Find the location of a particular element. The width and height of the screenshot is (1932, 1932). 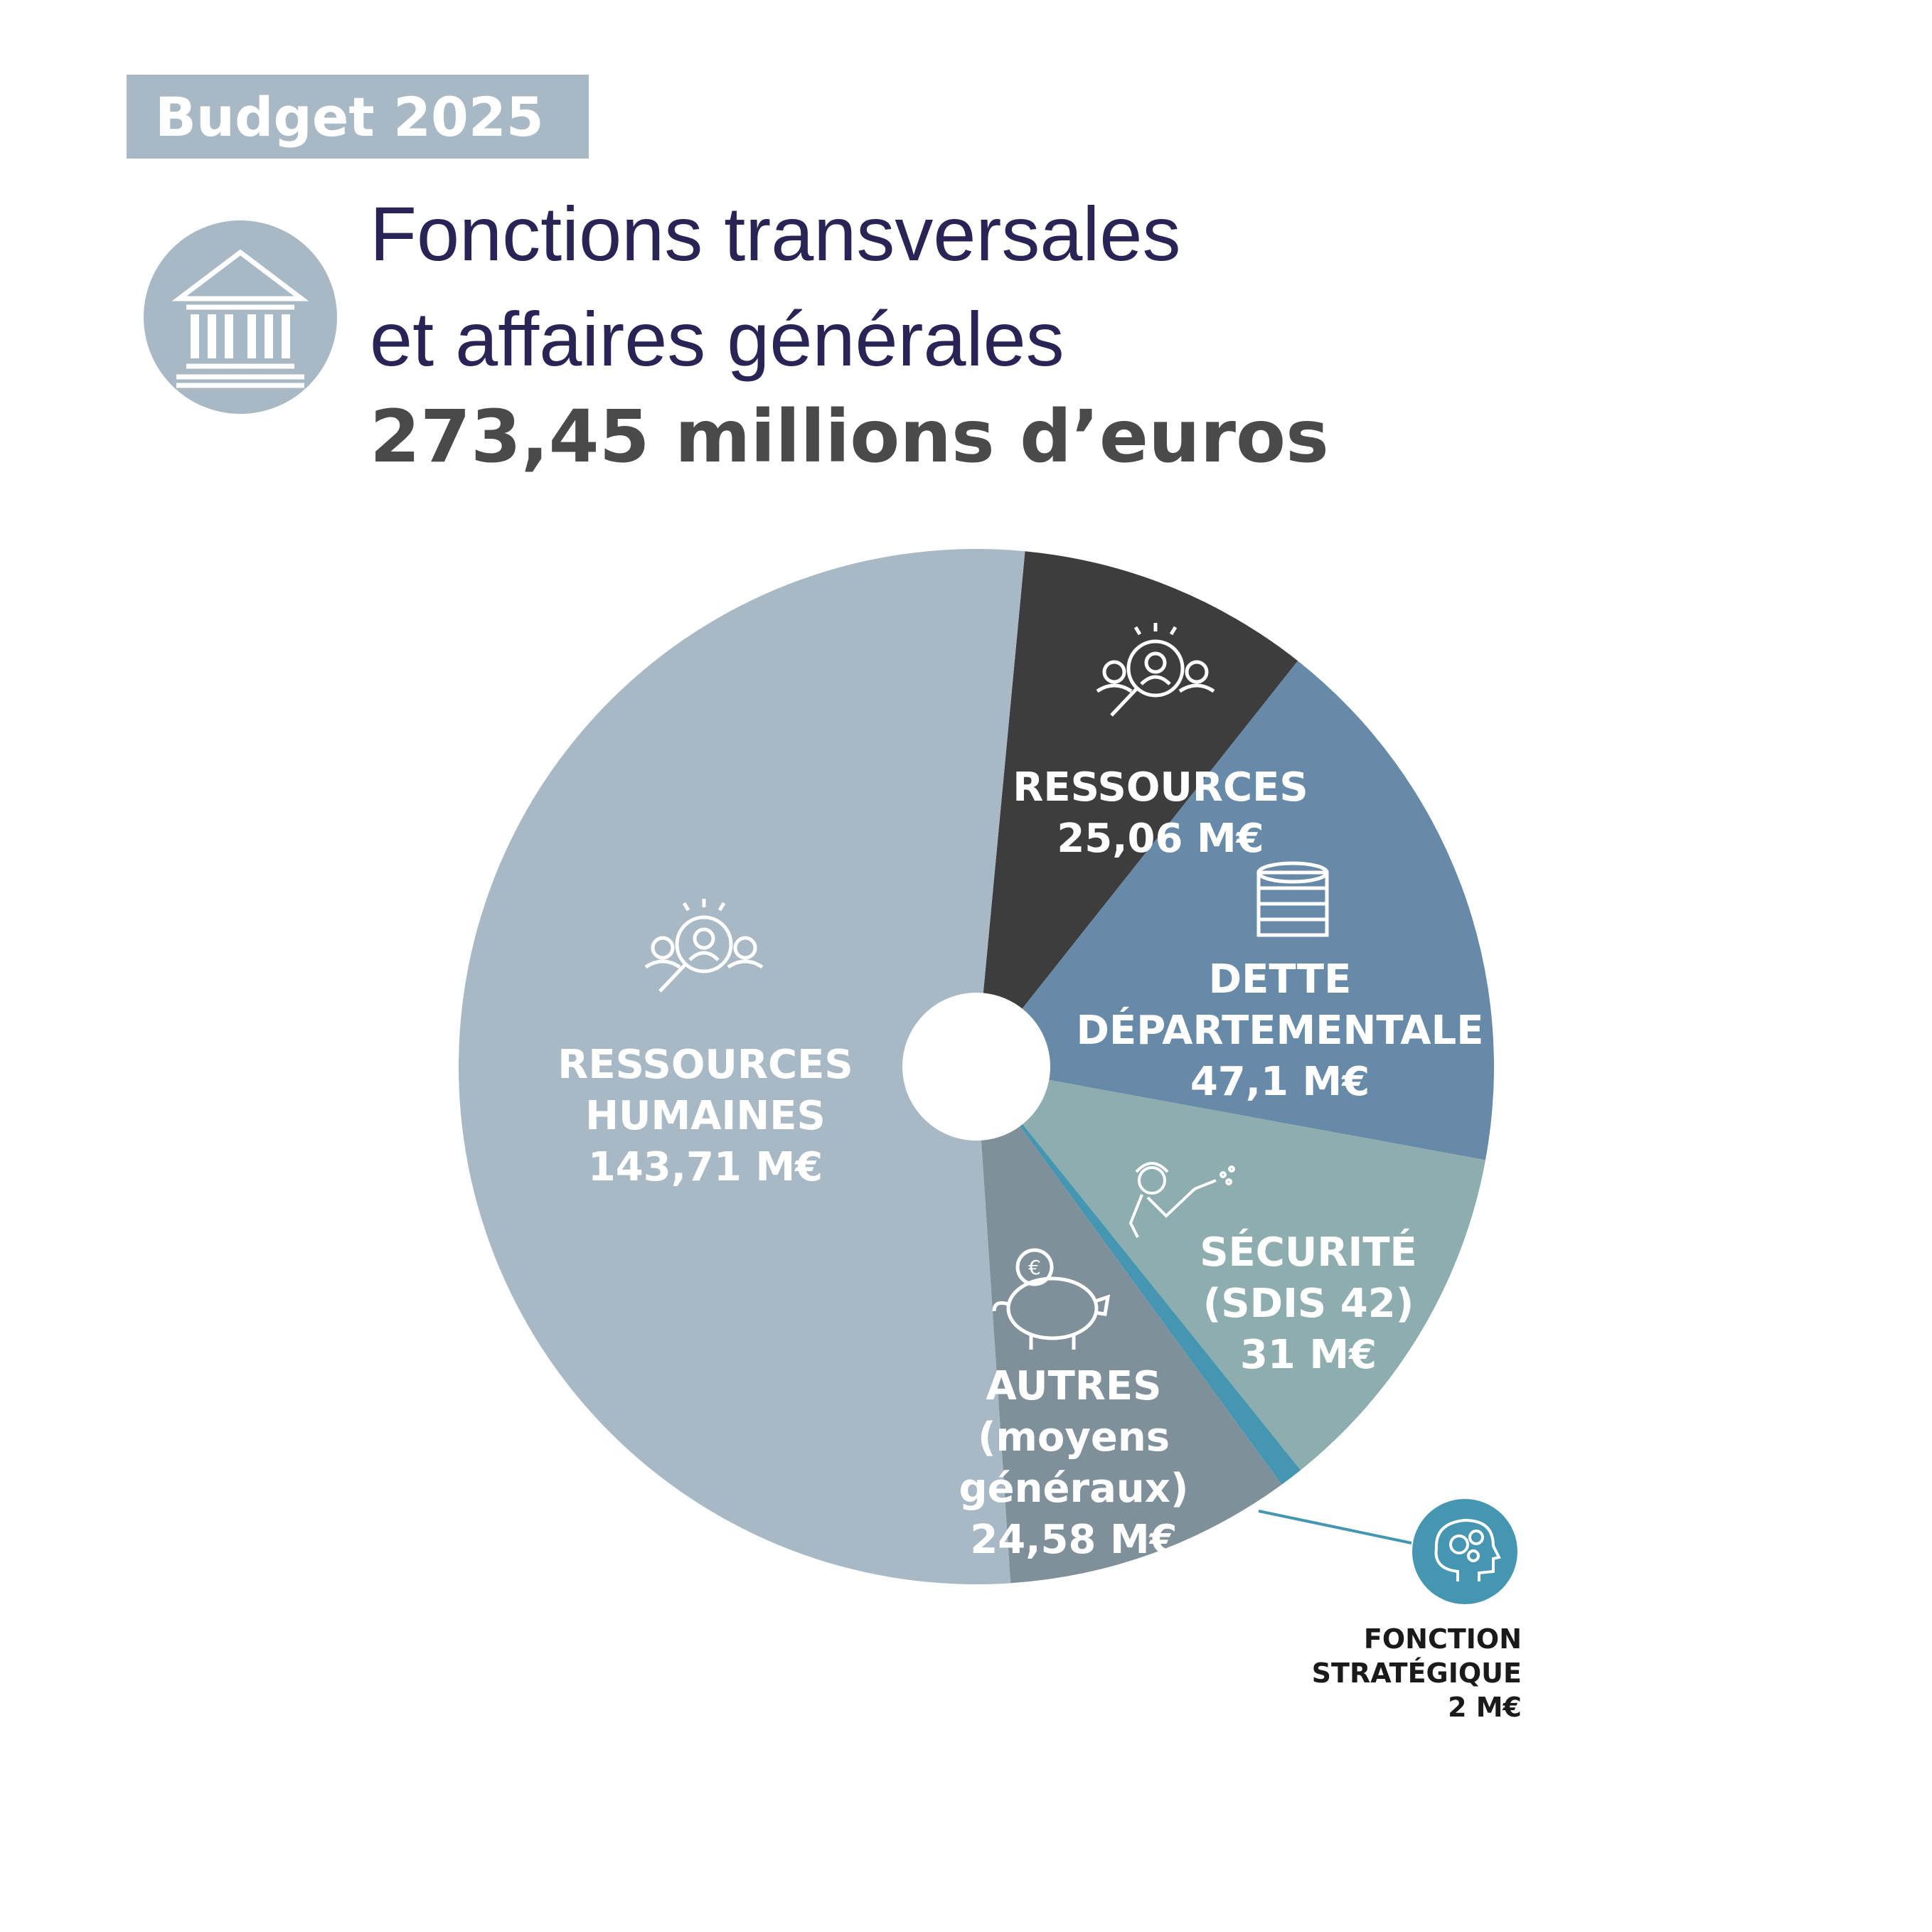

label-strategique: FONCTION STRATÉGIQUE 2 M€ is located at coordinates (1417, 1673).